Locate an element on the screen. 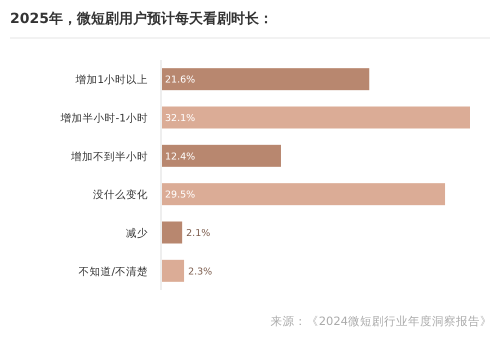 Image resolution: width=500 pixels, height=339 pixels. data-label: 12.4% is located at coordinates (180, 156).